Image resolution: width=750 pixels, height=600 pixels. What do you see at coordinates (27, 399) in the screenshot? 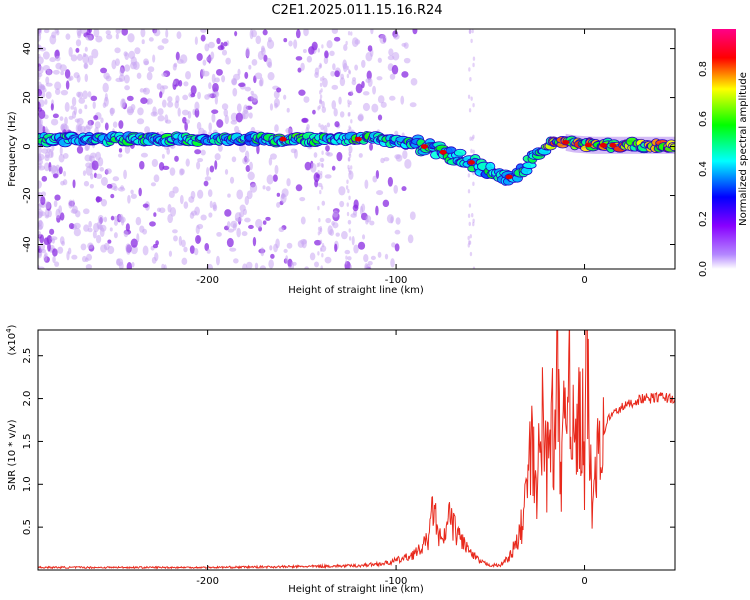
I see `y-tick-label: 2.0` at bounding box center [27, 399].